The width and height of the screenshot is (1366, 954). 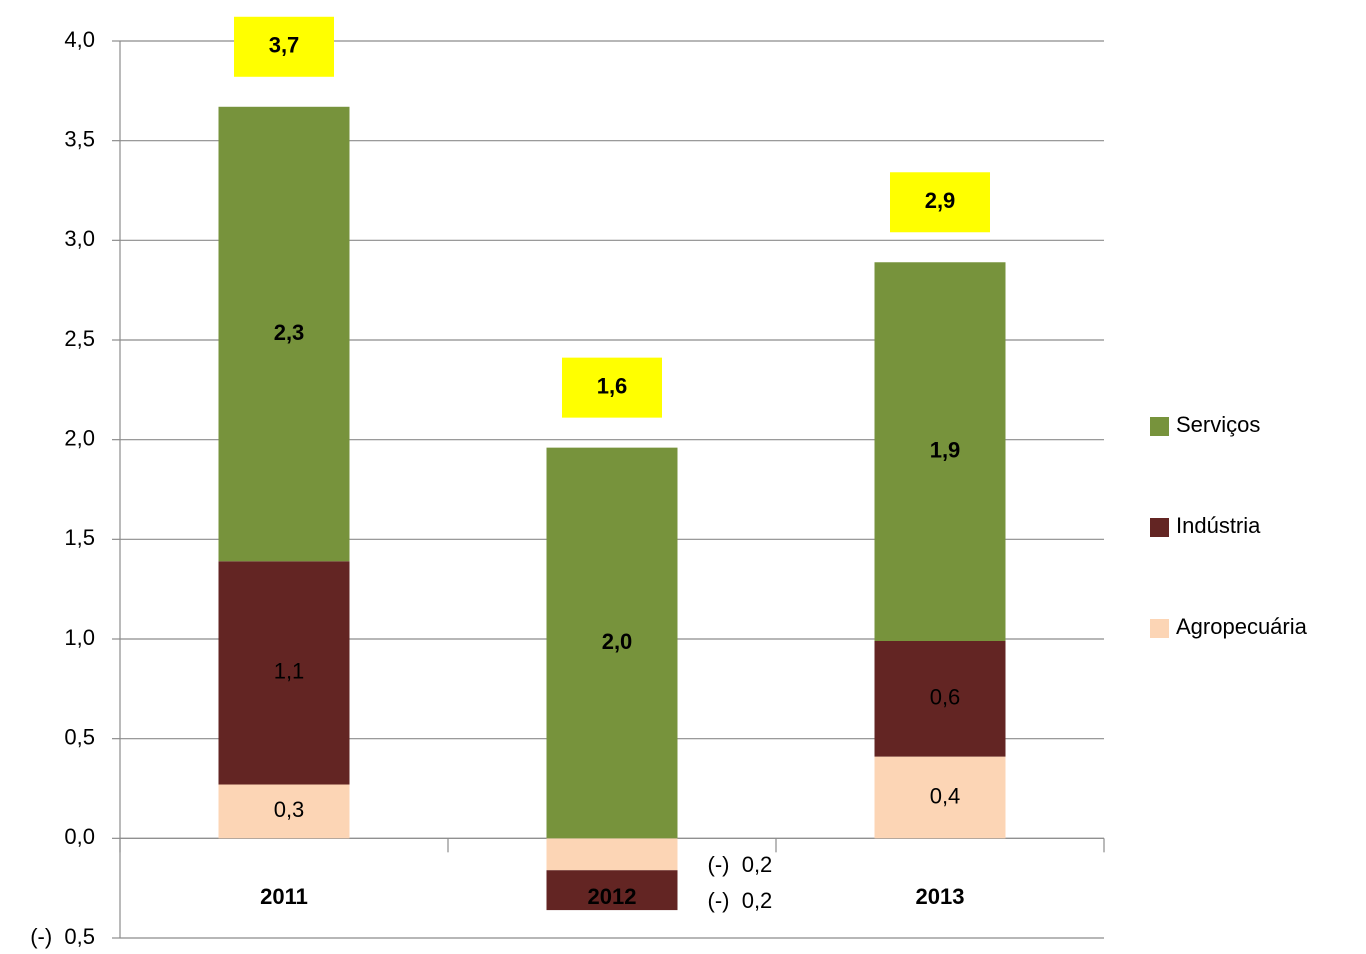 I want to click on y-tick-label: 3,5, so click(x=79, y=138).